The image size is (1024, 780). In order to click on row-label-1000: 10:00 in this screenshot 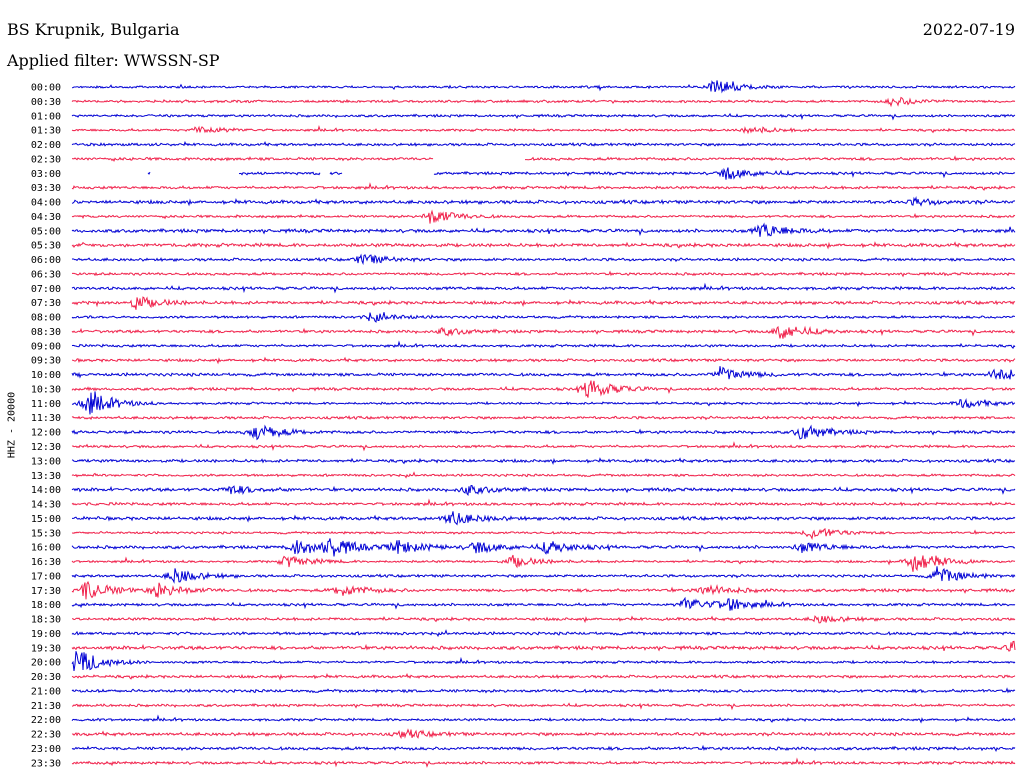, I will do `click(46, 375)`.